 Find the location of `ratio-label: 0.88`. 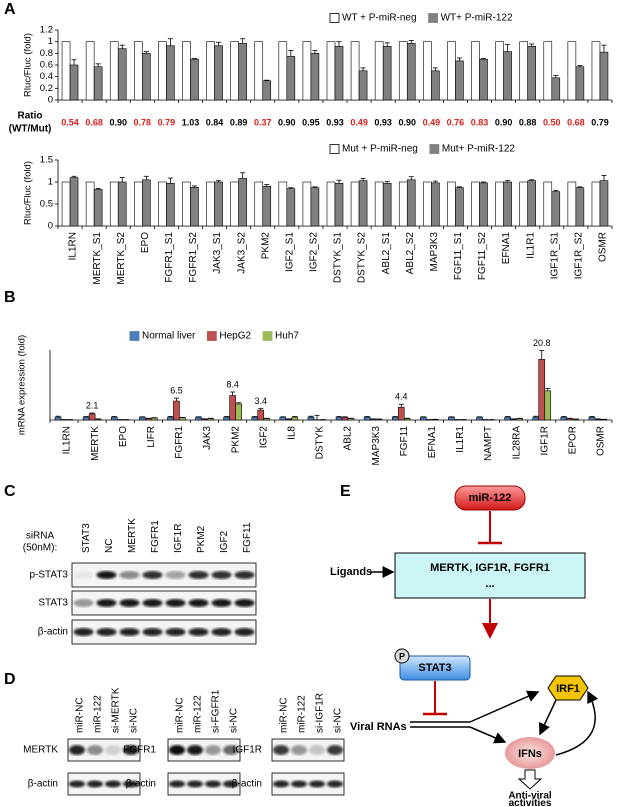

ratio-label: 0.88 is located at coordinates (528, 122).